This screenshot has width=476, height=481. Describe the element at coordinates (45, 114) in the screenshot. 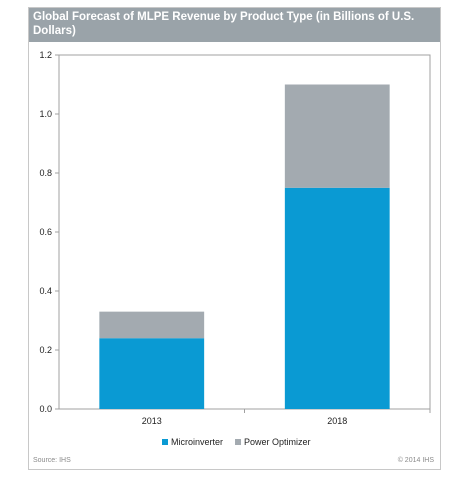

I see `y-tick-label-5: 1.0` at that location.